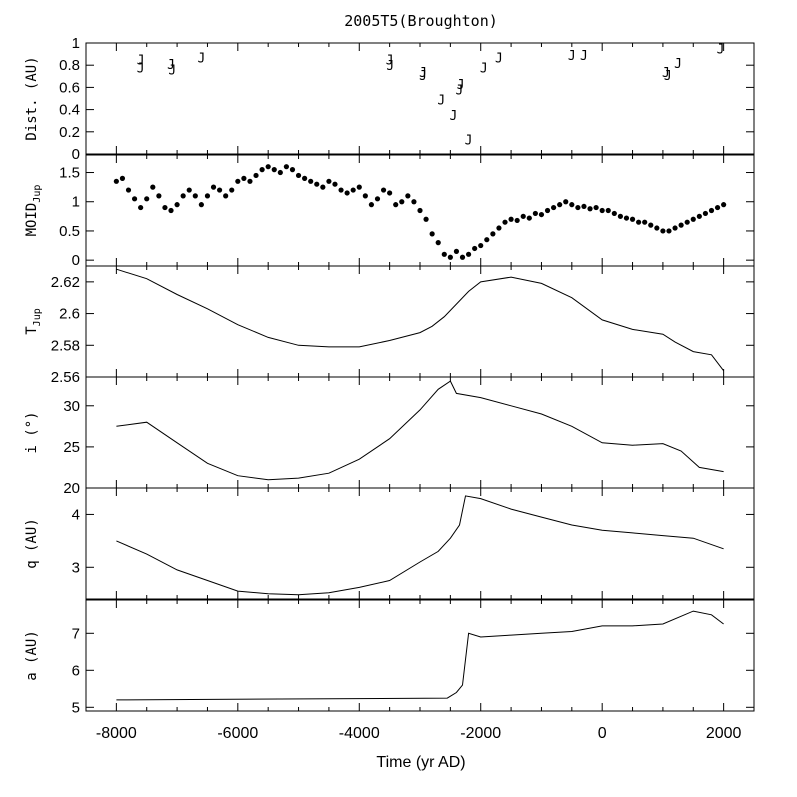  Describe the element at coordinates (69, 314) in the screenshot. I see `y-tick-label: 2.6` at that location.